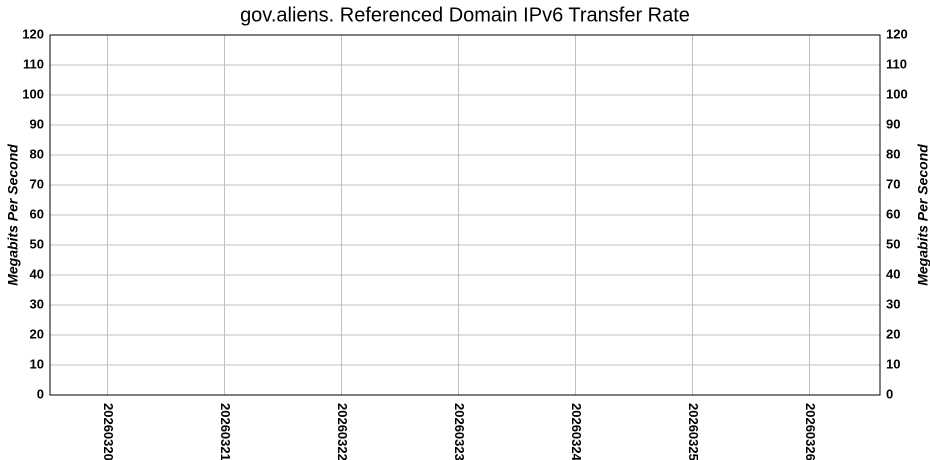 This screenshot has width=930, height=460. Describe the element at coordinates (576, 431) in the screenshot. I see `x-tick-label: 20260324` at that location.